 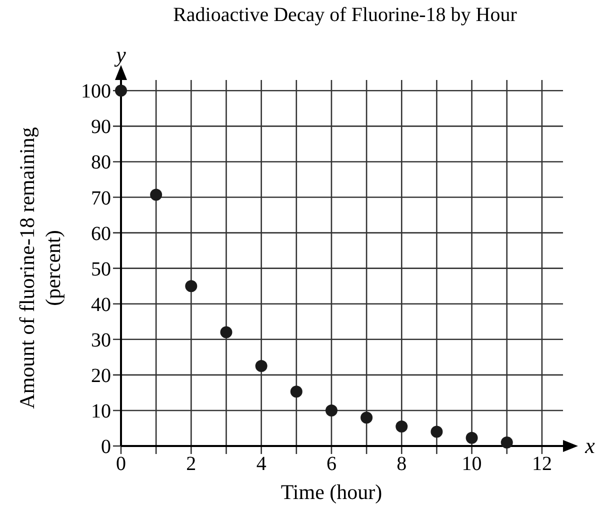 I want to click on y-axis-title: Amount of fluorine-18 remaining (percent), so click(x=40, y=267).